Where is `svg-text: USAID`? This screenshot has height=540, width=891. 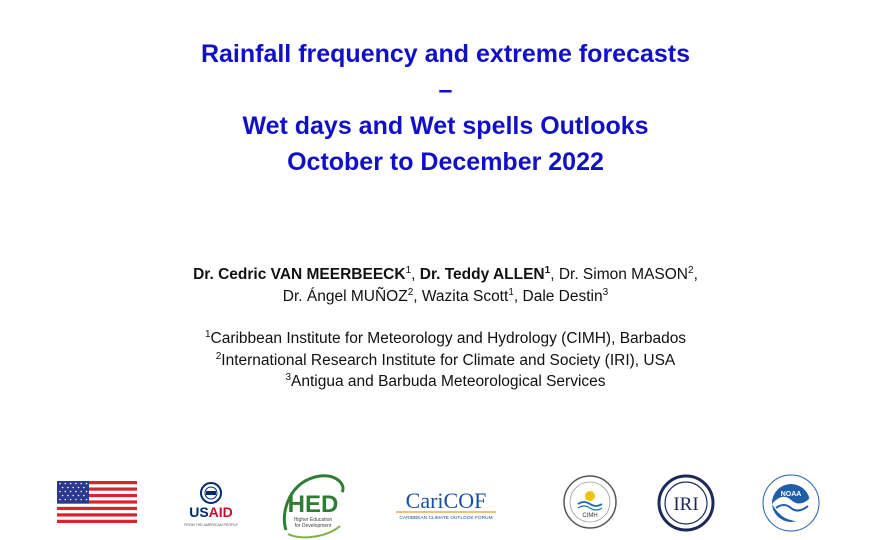
svg-text: USAID is located at coordinates (211, 512).